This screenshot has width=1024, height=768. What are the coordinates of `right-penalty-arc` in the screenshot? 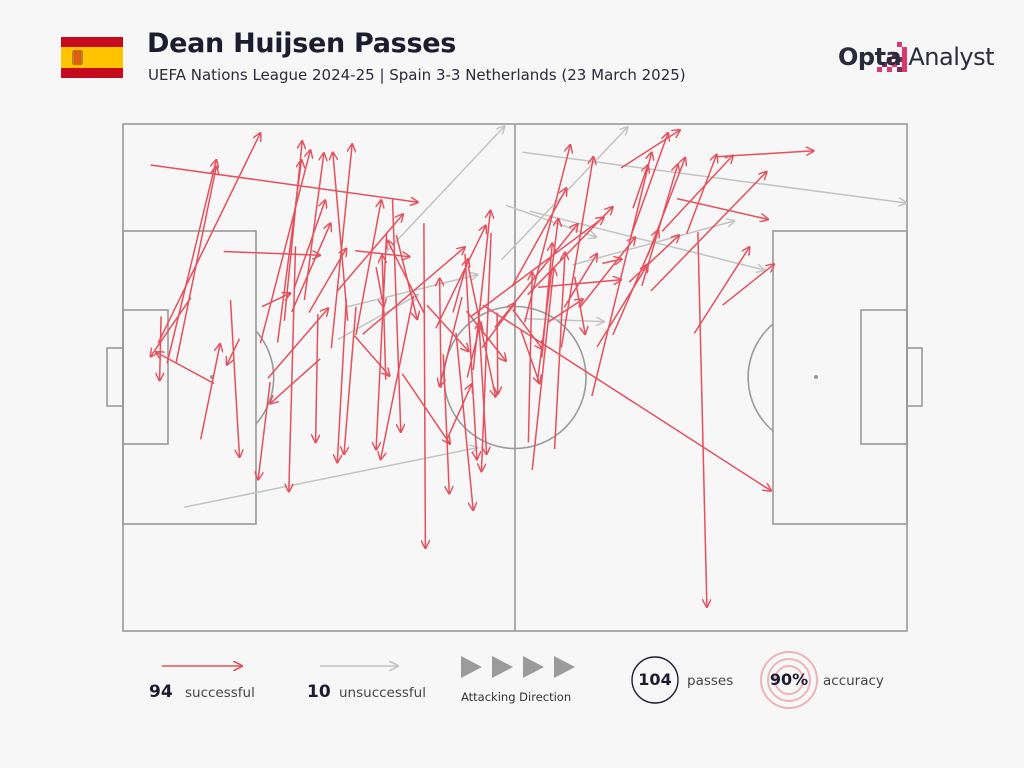 It's located at (760, 377).